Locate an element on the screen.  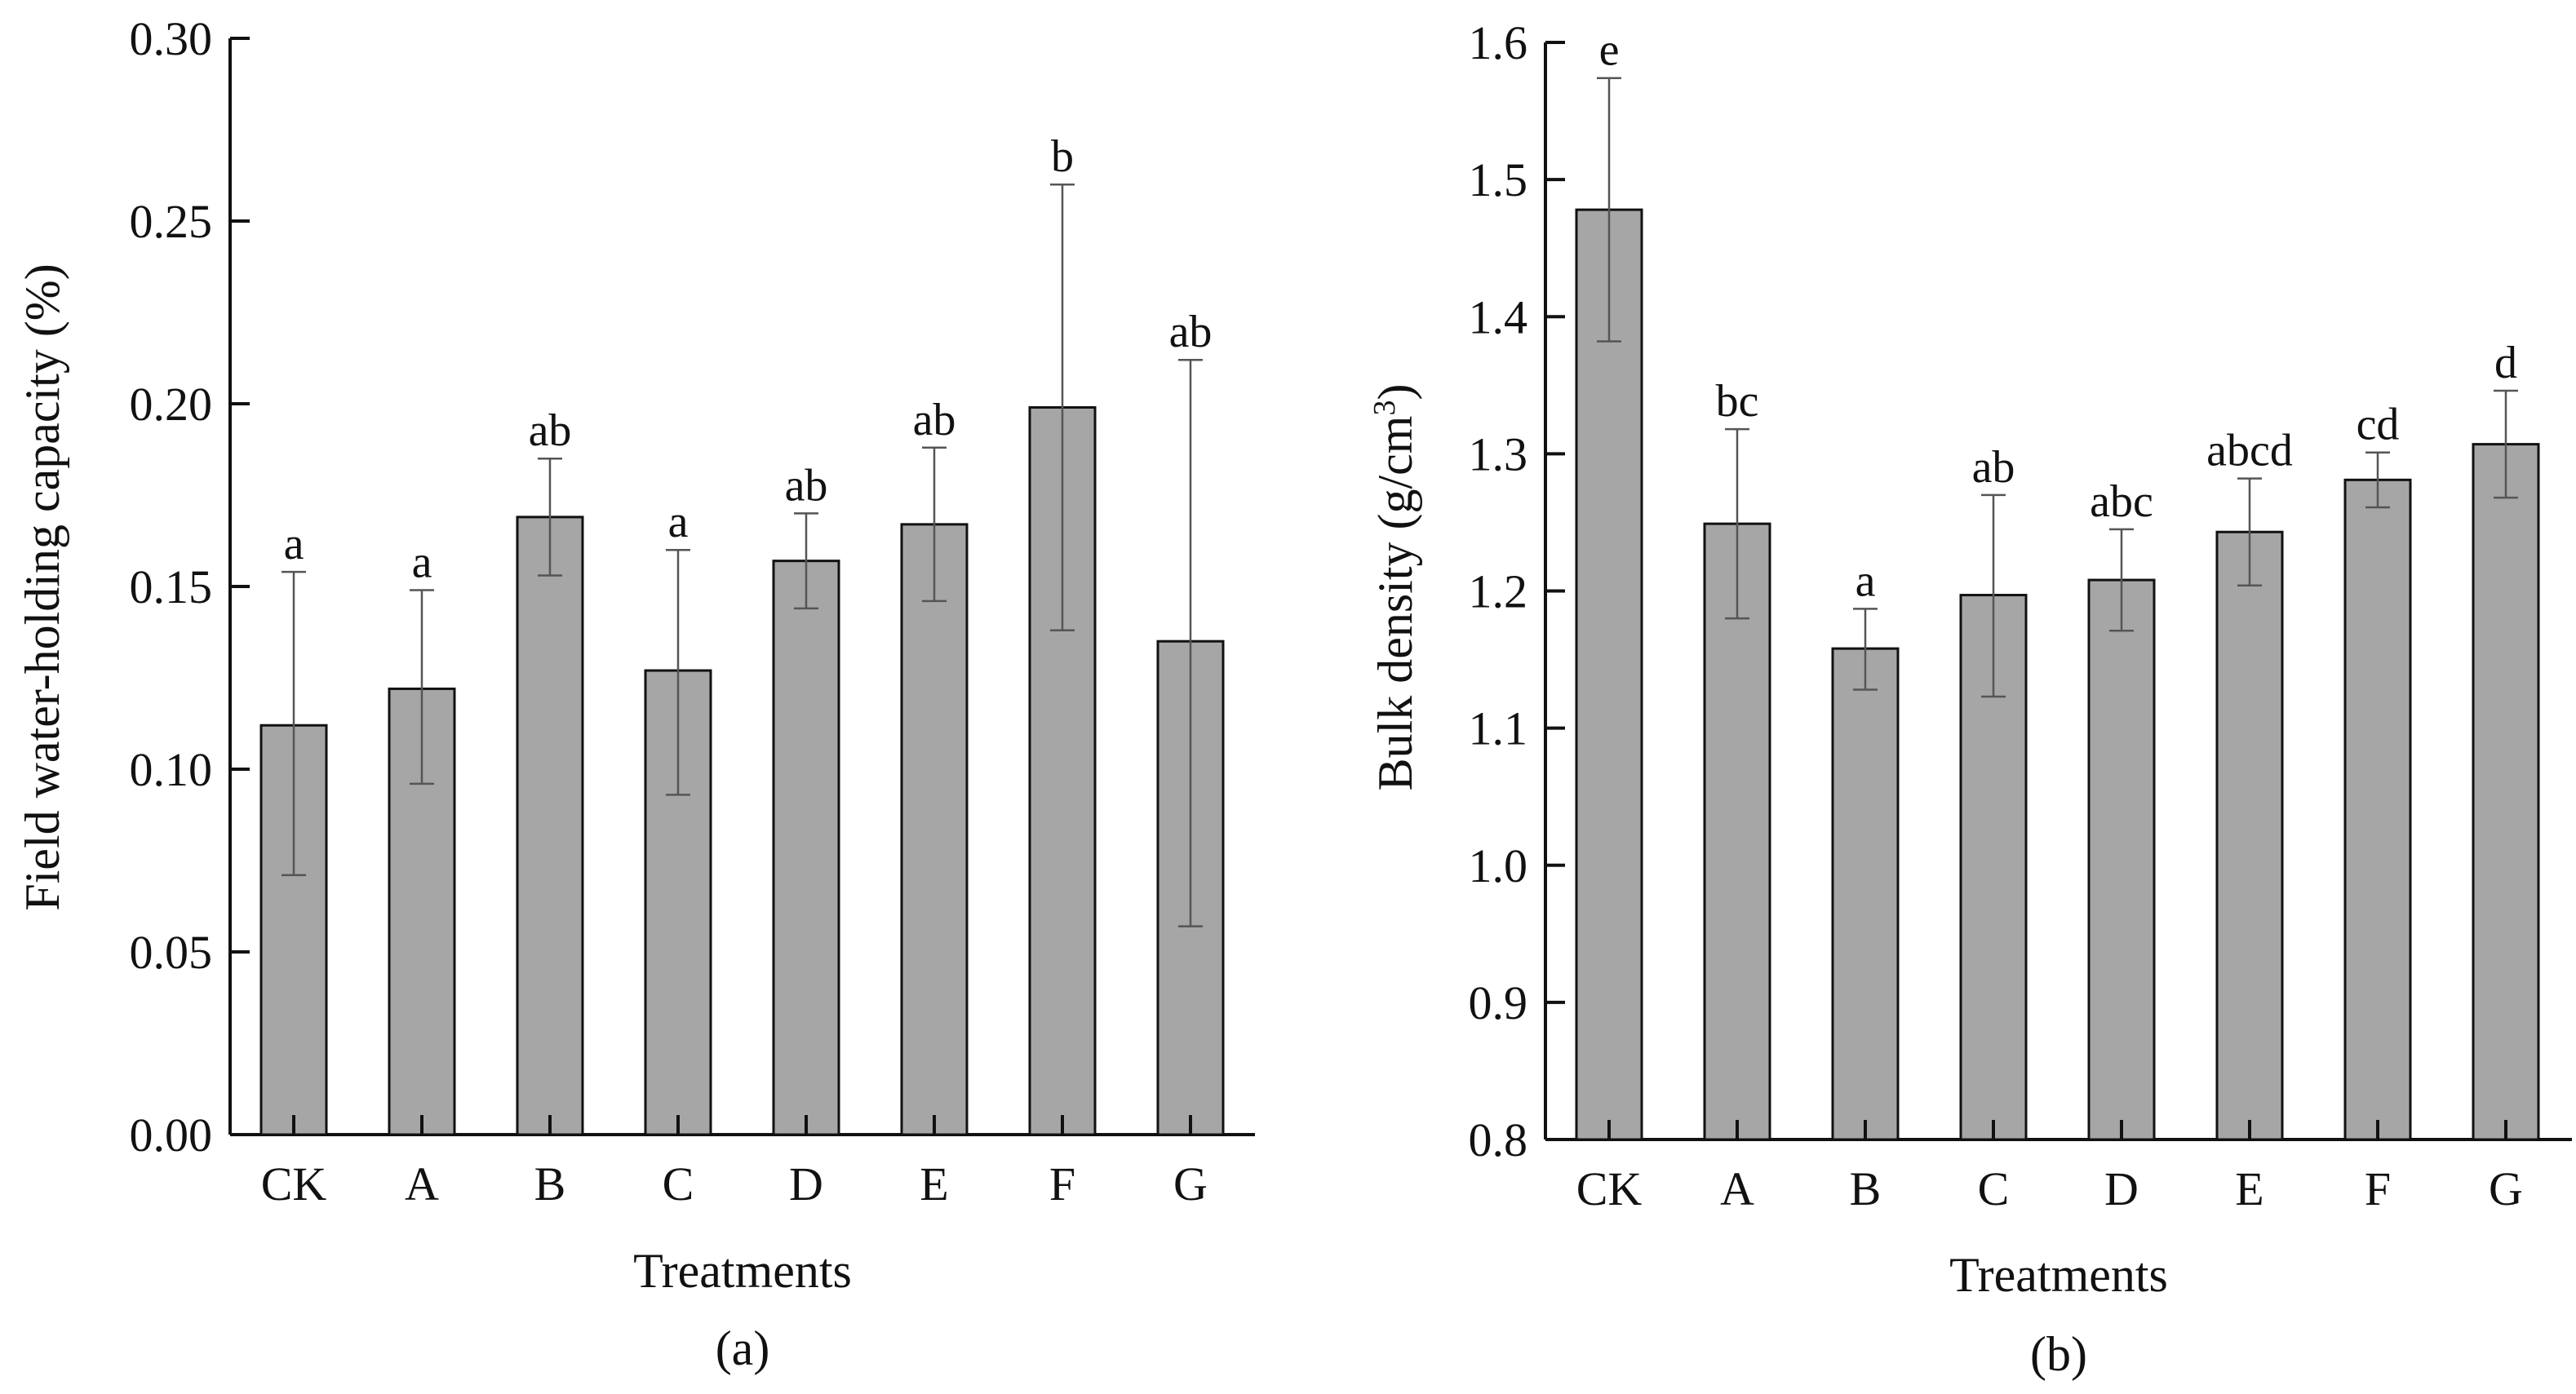
bar-f is located at coordinates (2377, 809).